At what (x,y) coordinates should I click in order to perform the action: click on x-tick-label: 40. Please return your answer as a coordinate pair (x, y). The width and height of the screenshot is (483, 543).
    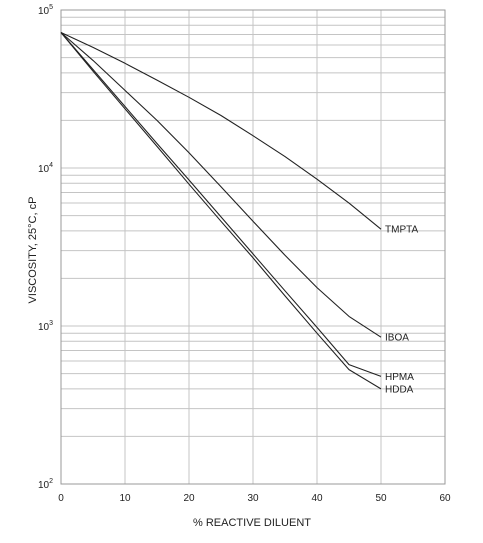
    Looking at the image, I should click on (317, 498).